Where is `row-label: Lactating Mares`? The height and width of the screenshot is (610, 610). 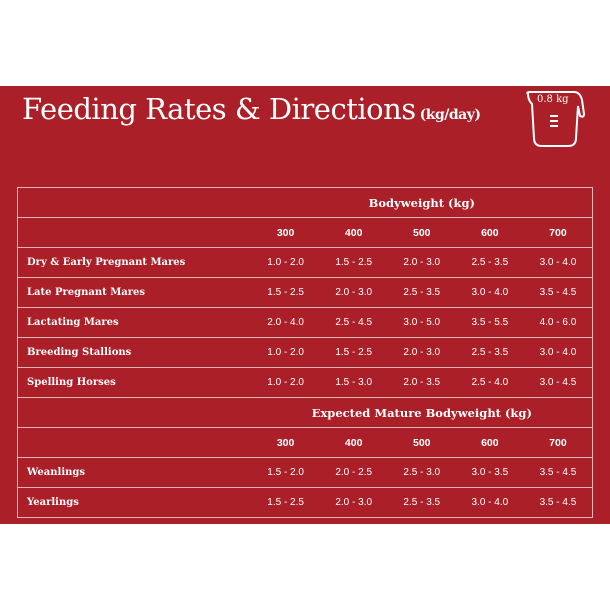
row-label: Lactating Mares is located at coordinates (134, 322).